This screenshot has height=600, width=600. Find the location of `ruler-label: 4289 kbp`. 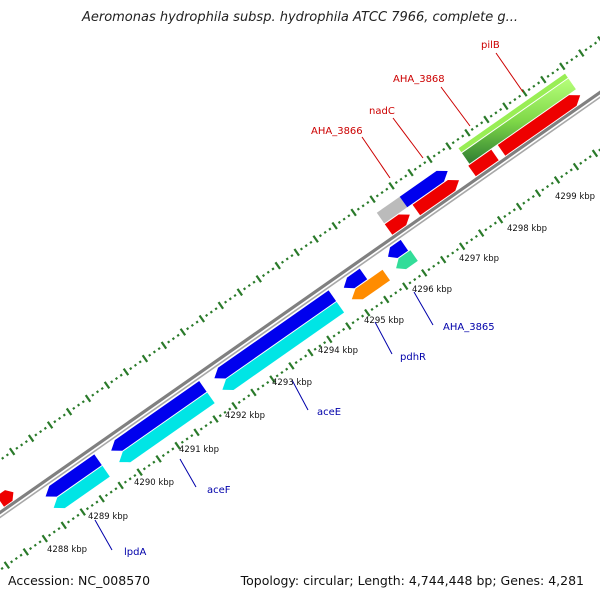

ruler-label: 4289 kbp is located at coordinates (108, 517).